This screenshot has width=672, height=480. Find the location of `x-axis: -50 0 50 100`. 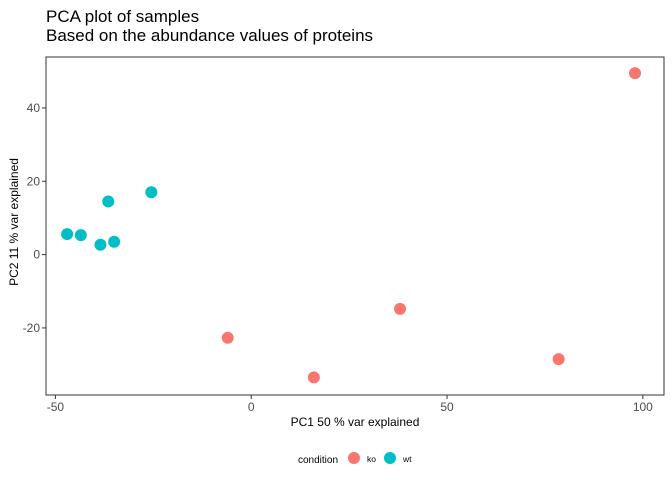

x-axis: -50 0 50 100 is located at coordinates (350, 404).